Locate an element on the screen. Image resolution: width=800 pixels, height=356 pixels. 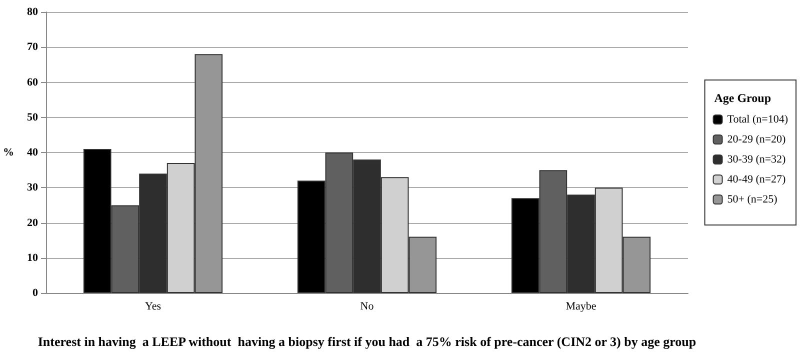
y-tick-label: 80 is located at coordinates (32, 12).